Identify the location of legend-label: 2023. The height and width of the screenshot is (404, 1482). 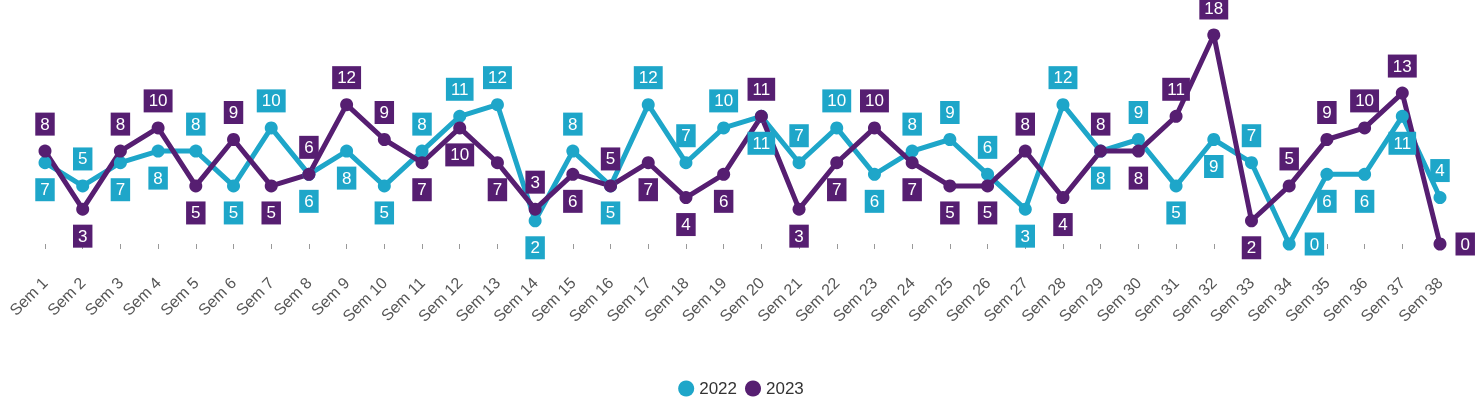
(785, 388).